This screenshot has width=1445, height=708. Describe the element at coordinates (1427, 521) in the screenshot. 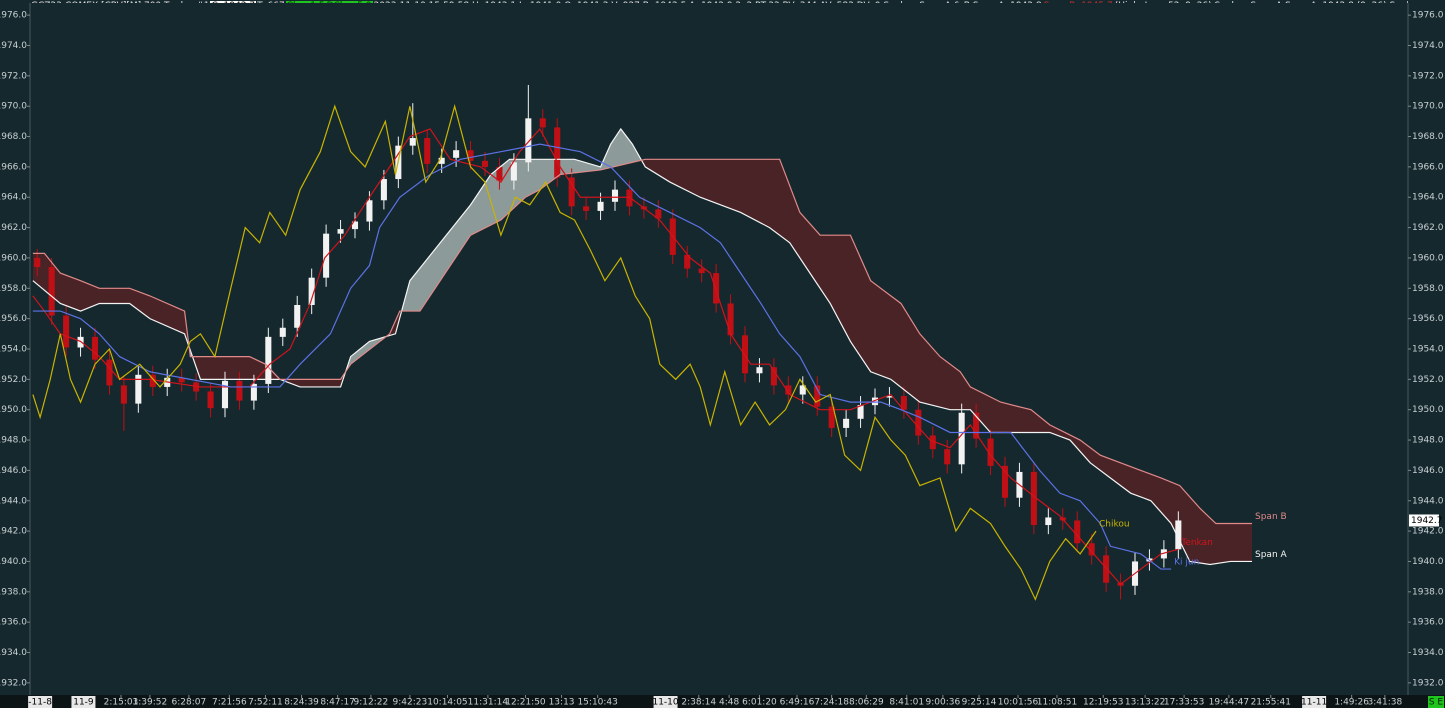

I see `last-price-label: 1942.7` at that location.